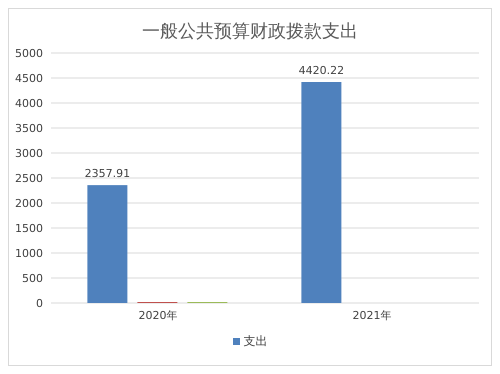  Describe the element at coordinates (158, 315) in the screenshot. I see `x-tick-label: 2020年` at that location.